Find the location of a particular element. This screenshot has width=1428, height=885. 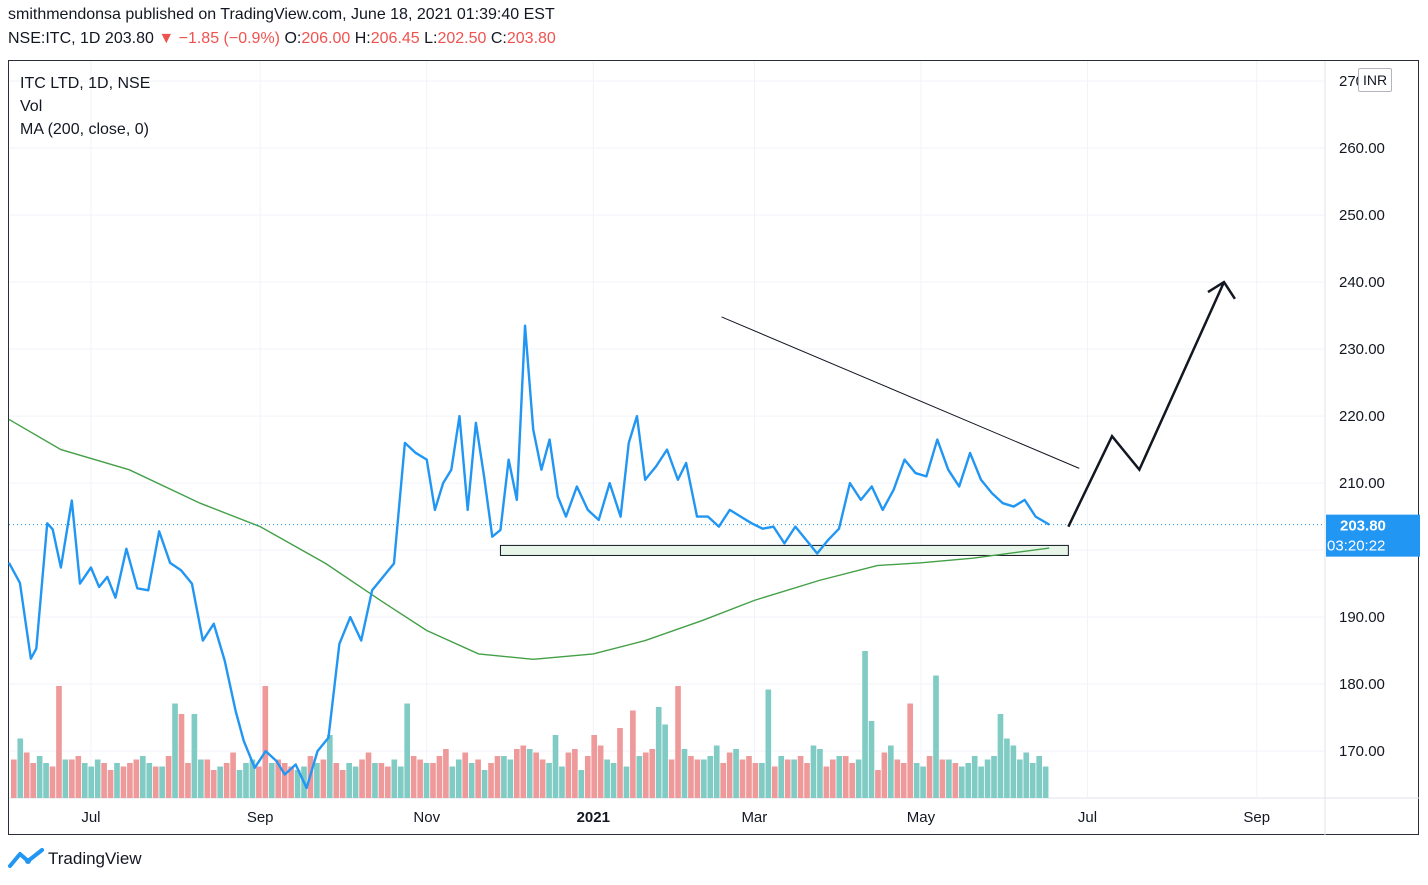

low-label: L: is located at coordinates (431, 38).